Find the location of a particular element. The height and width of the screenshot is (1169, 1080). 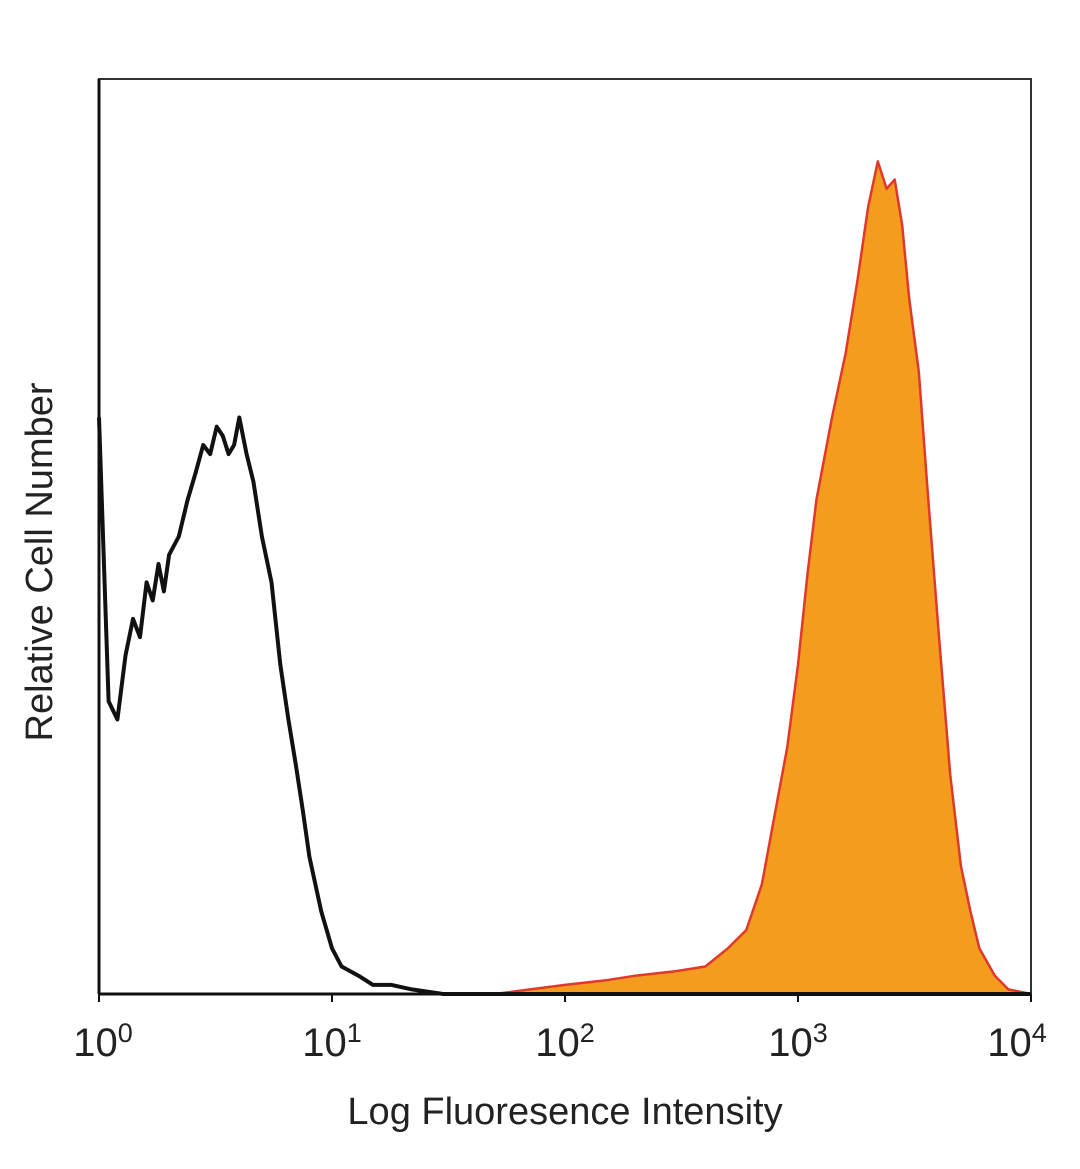

x-tick-label: 10² is located at coordinates (565, 1041).